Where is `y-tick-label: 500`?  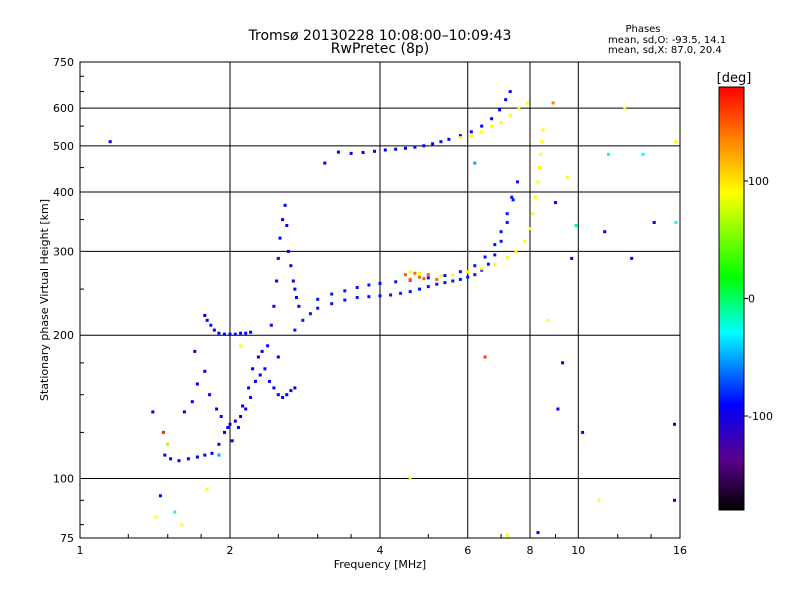 y-tick-label: 500 is located at coordinates (63, 146).